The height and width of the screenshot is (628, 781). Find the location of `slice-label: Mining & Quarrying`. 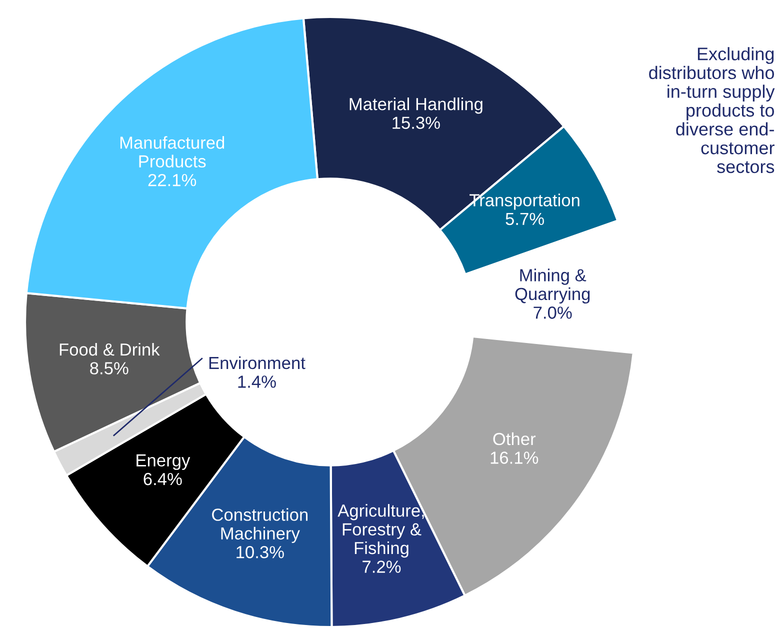

slice-label: Mining & Quarrying is located at coordinates (552, 286).